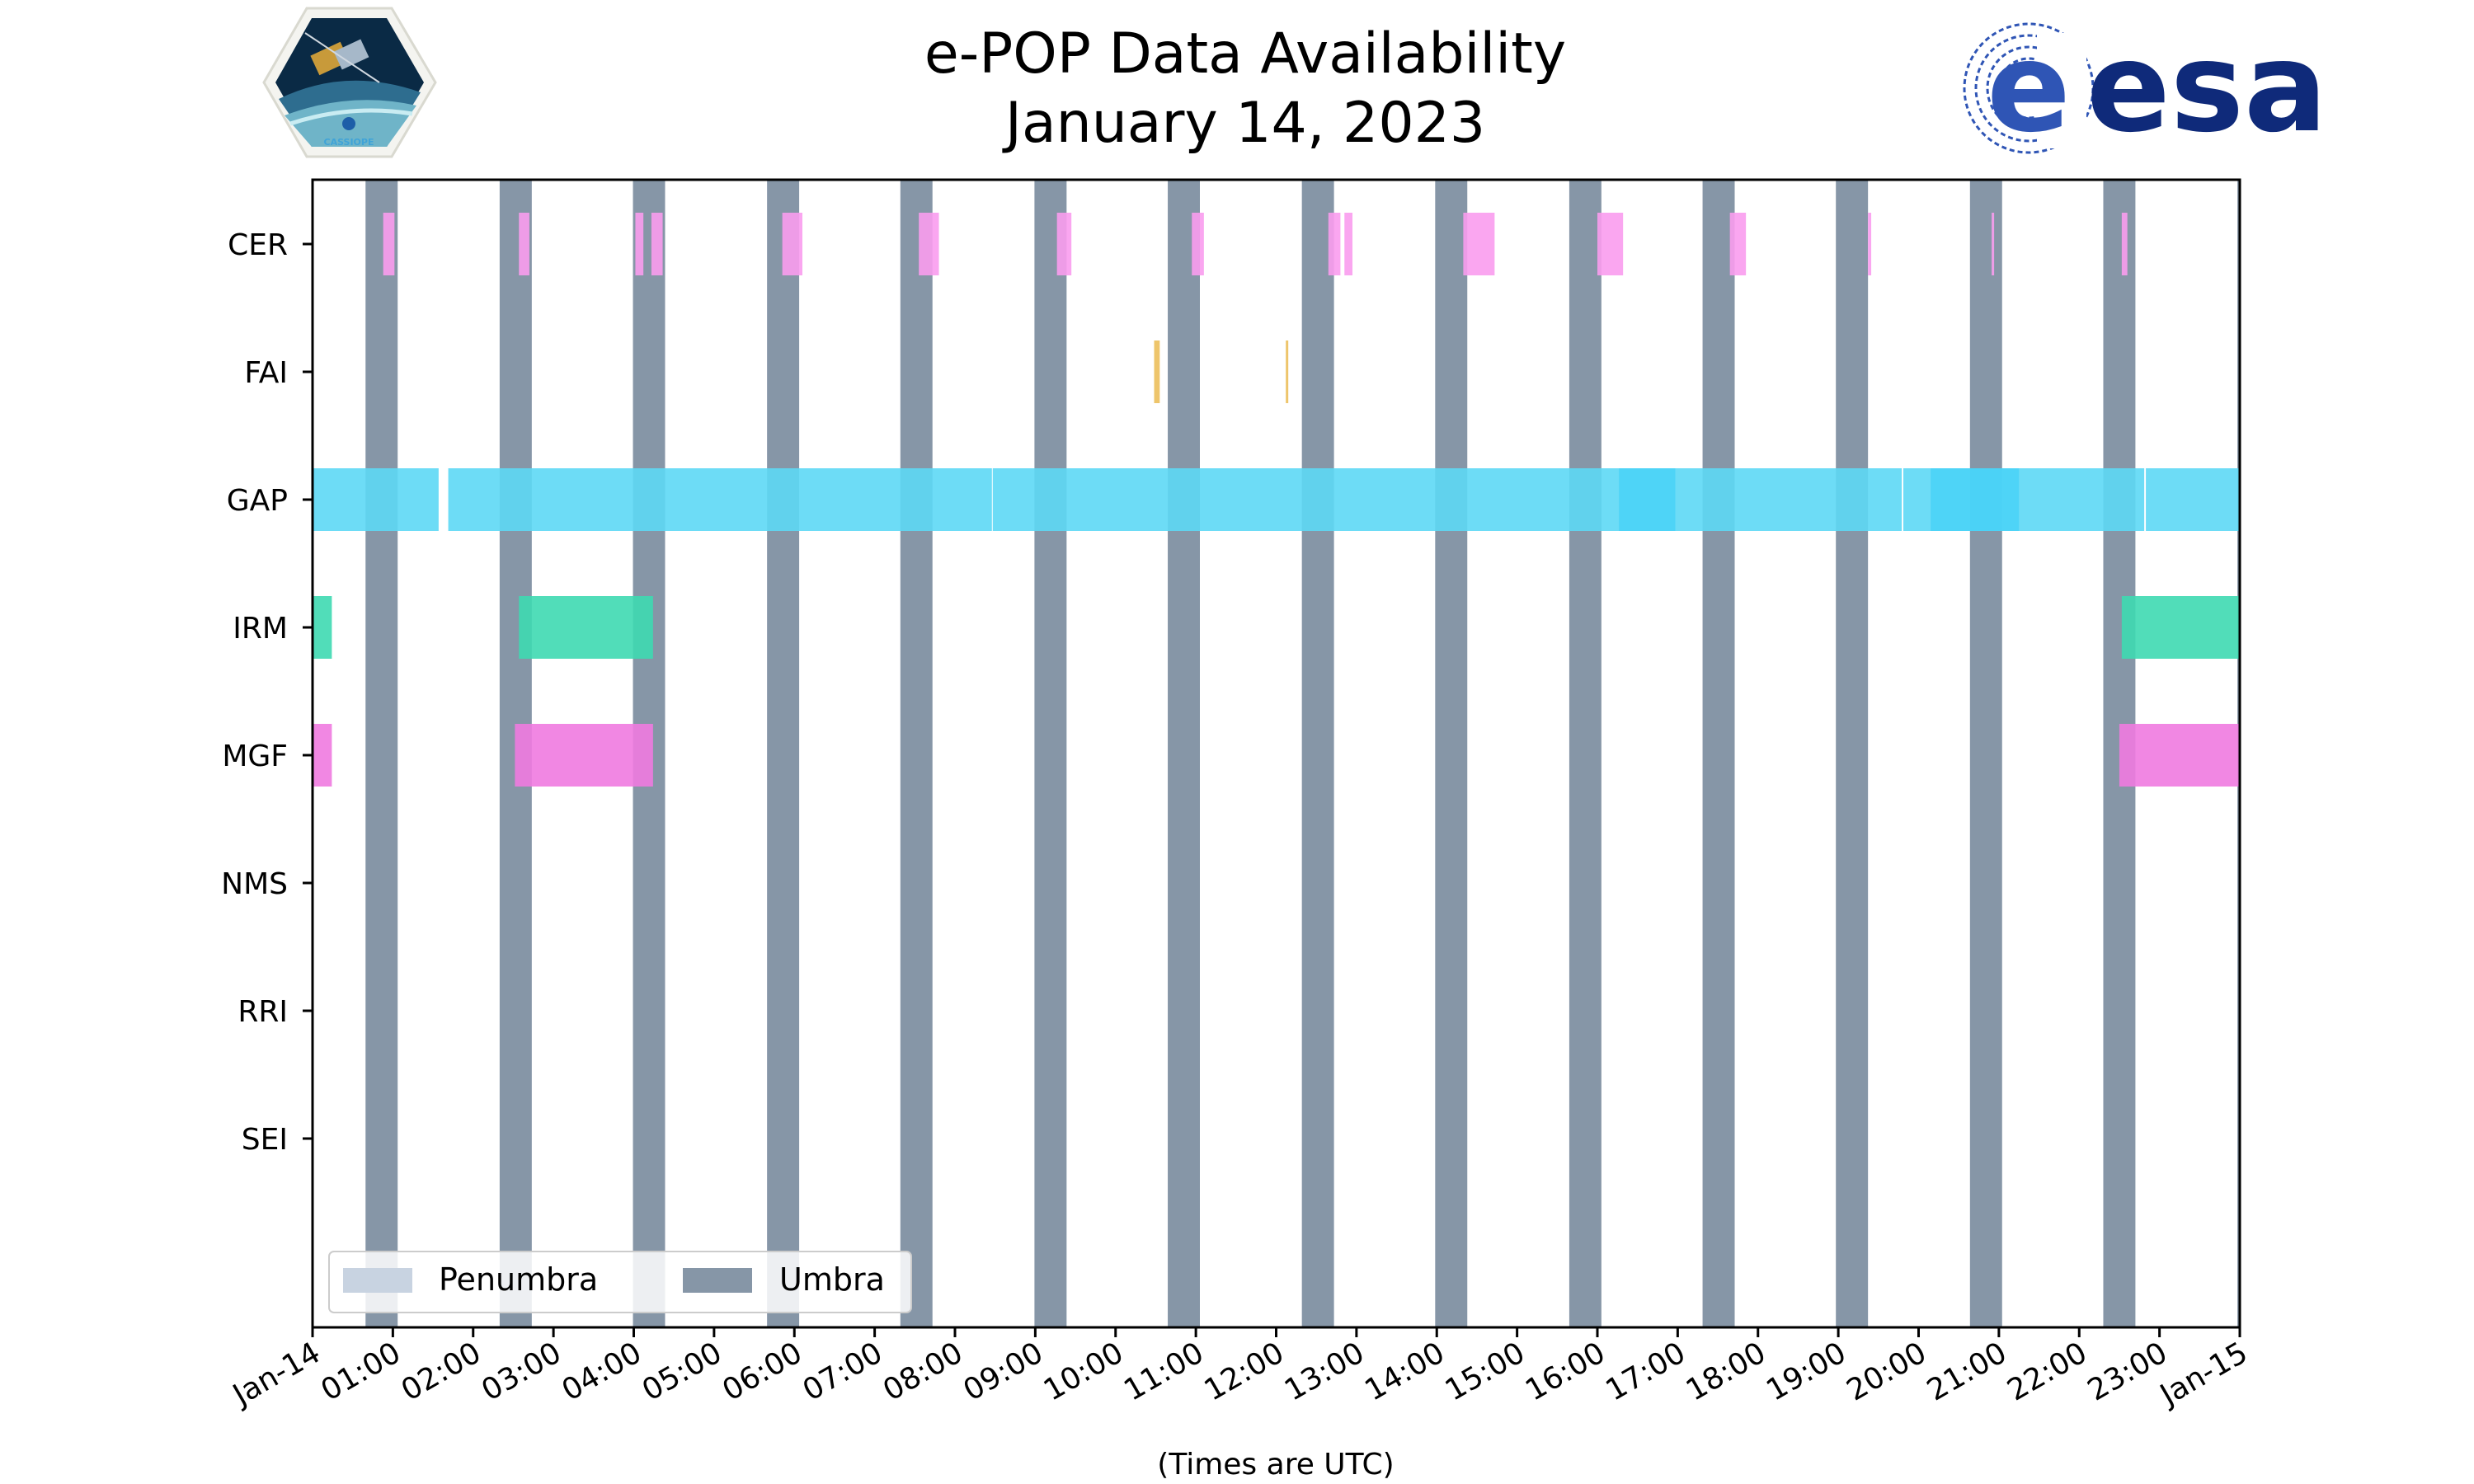  What do you see at coordinates (1163, 1371) in the screenshot?
I see `x-tick-label: 11:00` at bounding box center [1163, 1371].